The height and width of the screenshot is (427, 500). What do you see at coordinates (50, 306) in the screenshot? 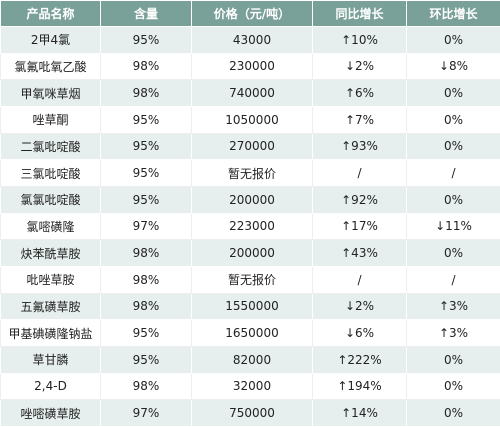
I see `cell-product-name: 五氟磺草胺` at bounding box center [50, 306].